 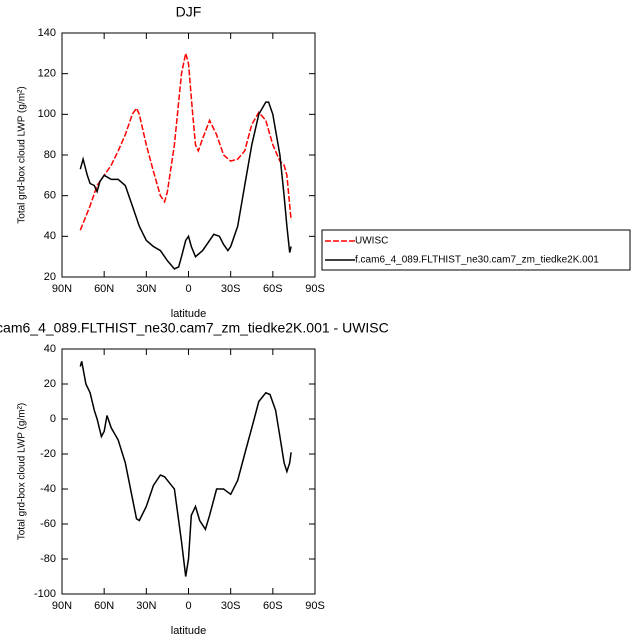 I want to click on y-tick-label: 100, so click(x=47, y=114).